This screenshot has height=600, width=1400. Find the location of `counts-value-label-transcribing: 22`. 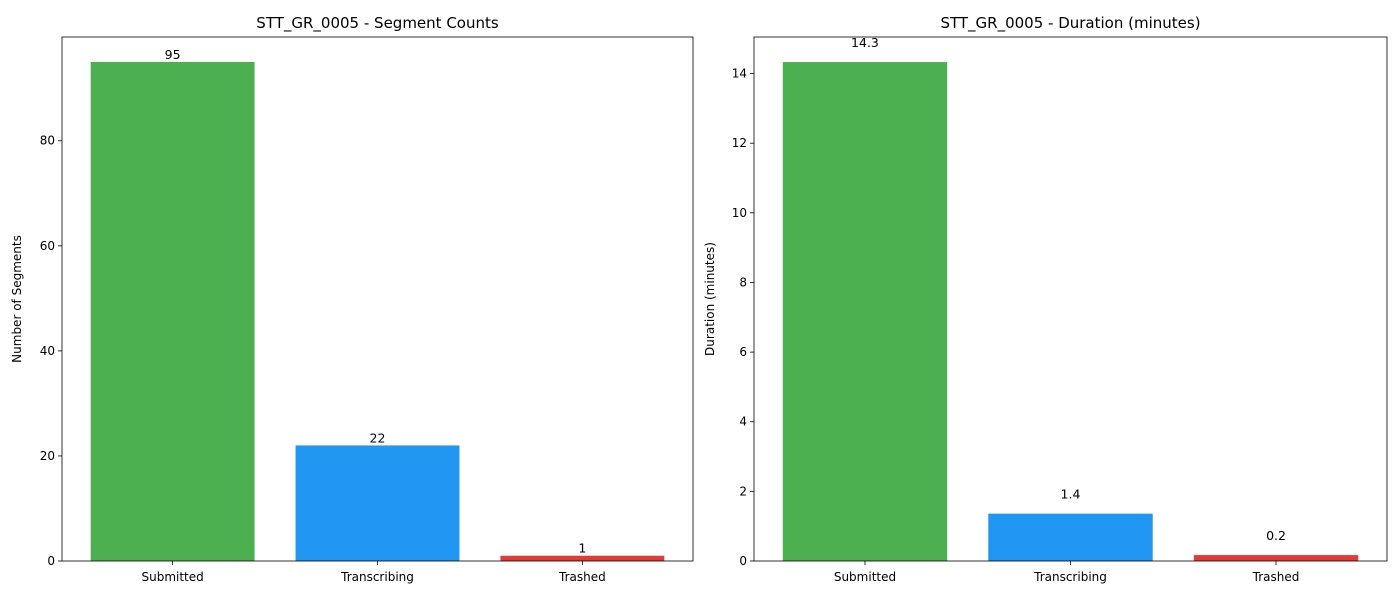

counts-value-label-transcribing: 22 is located at coordinates (378, 437).